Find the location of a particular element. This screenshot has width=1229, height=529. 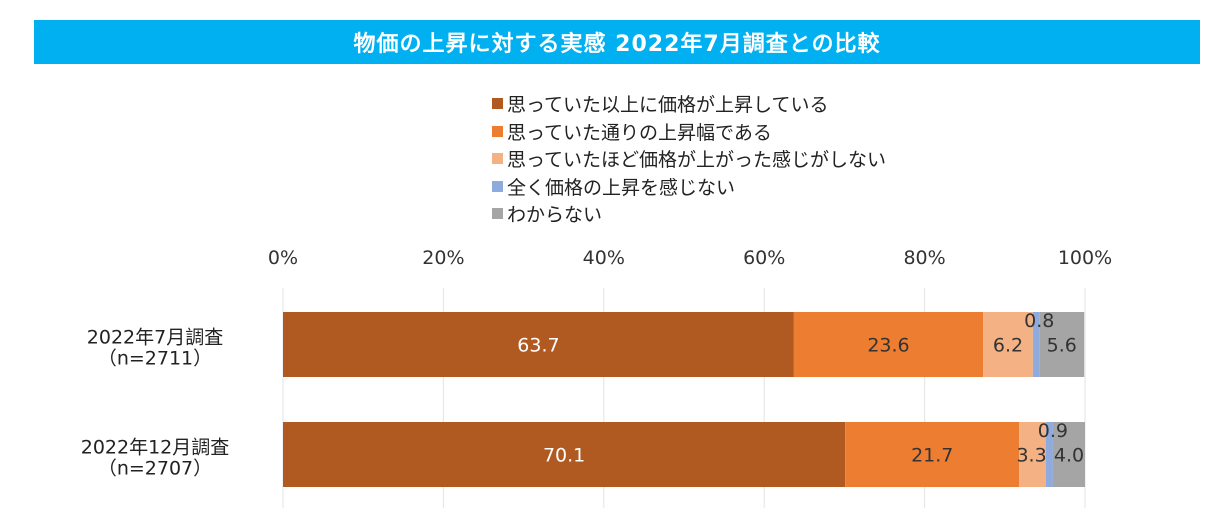

data-label: 70.1 is located at coordinates (564, 456).